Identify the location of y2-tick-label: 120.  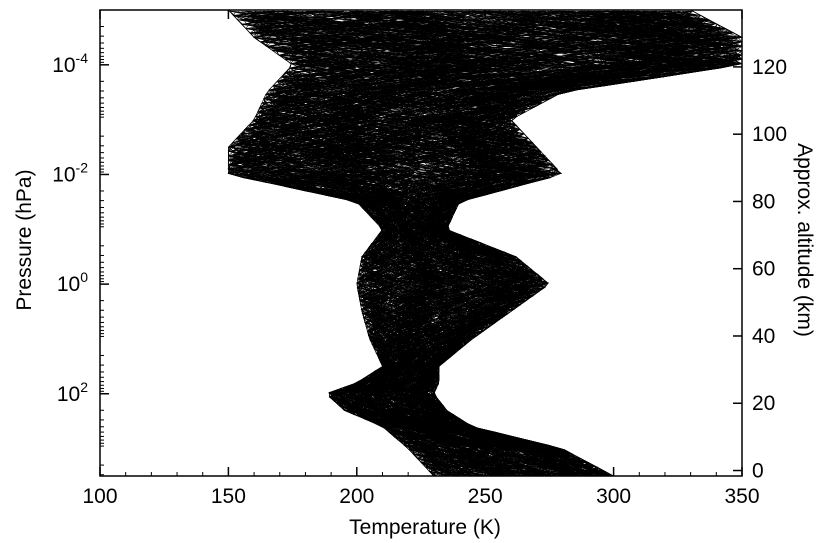
(769, 67).